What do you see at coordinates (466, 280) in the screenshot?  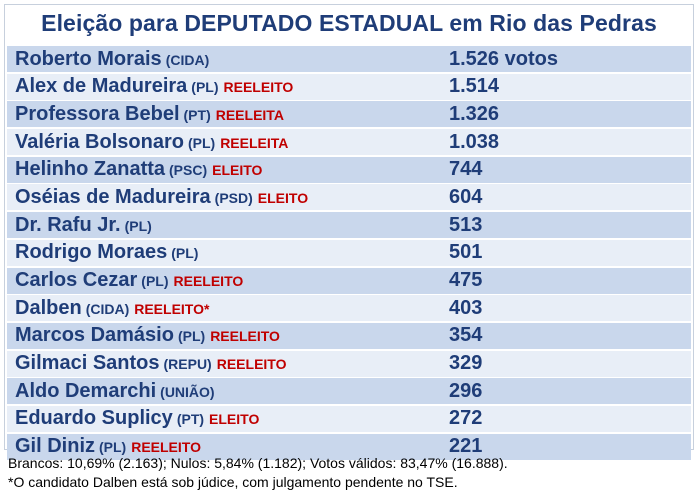 I see `vote-count: 475` at bounding box center [466, 280].